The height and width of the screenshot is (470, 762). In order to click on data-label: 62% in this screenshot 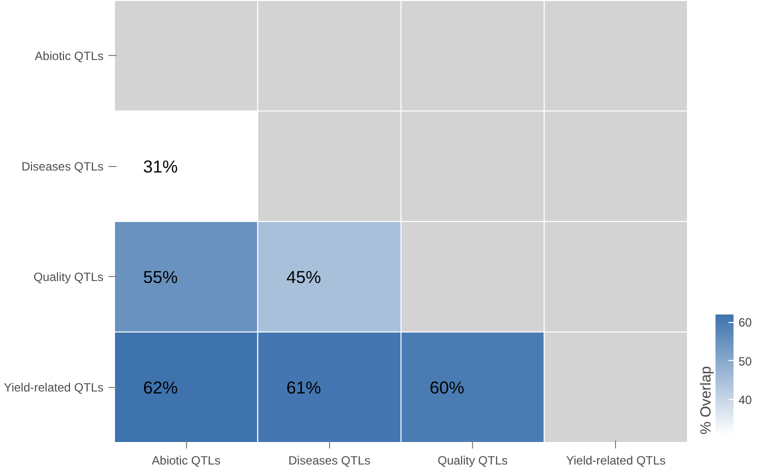, I will do `click(160, 387)`.